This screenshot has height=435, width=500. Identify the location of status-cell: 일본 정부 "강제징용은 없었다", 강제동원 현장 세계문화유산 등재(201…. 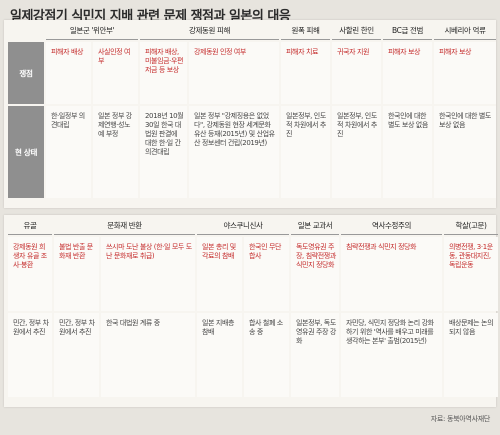
(234, 152).